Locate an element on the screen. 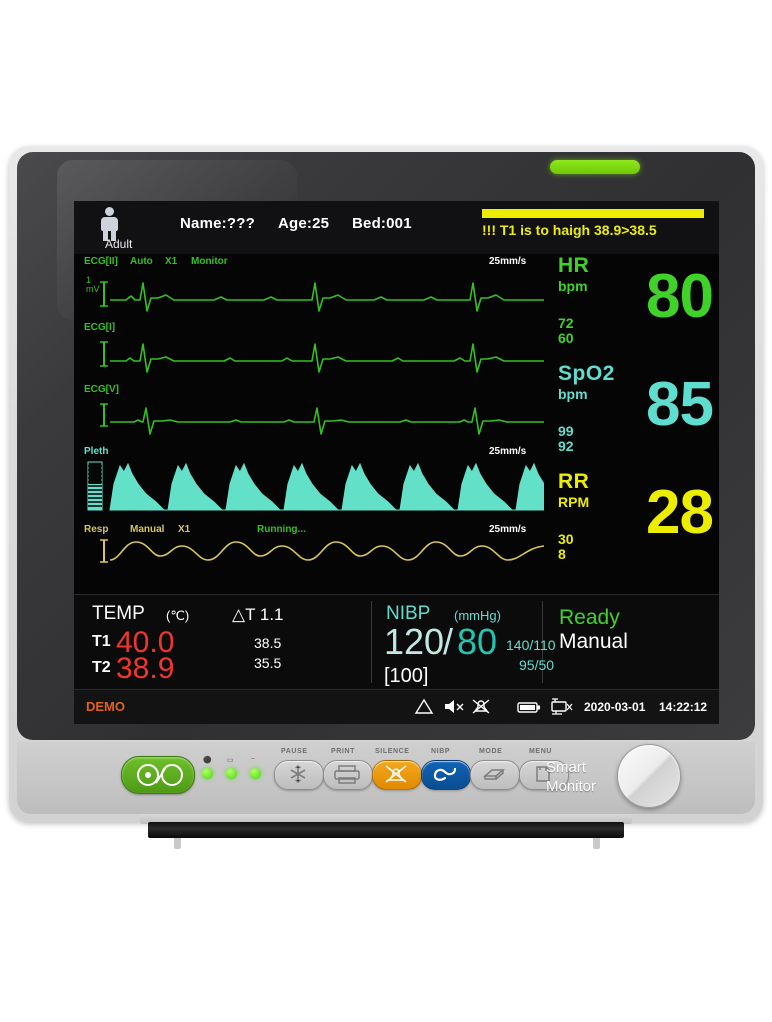 Image resolution: width=772 pixels, height=1022 pixels. freeze-snowflake-icon is located at coordinates (298, 774).